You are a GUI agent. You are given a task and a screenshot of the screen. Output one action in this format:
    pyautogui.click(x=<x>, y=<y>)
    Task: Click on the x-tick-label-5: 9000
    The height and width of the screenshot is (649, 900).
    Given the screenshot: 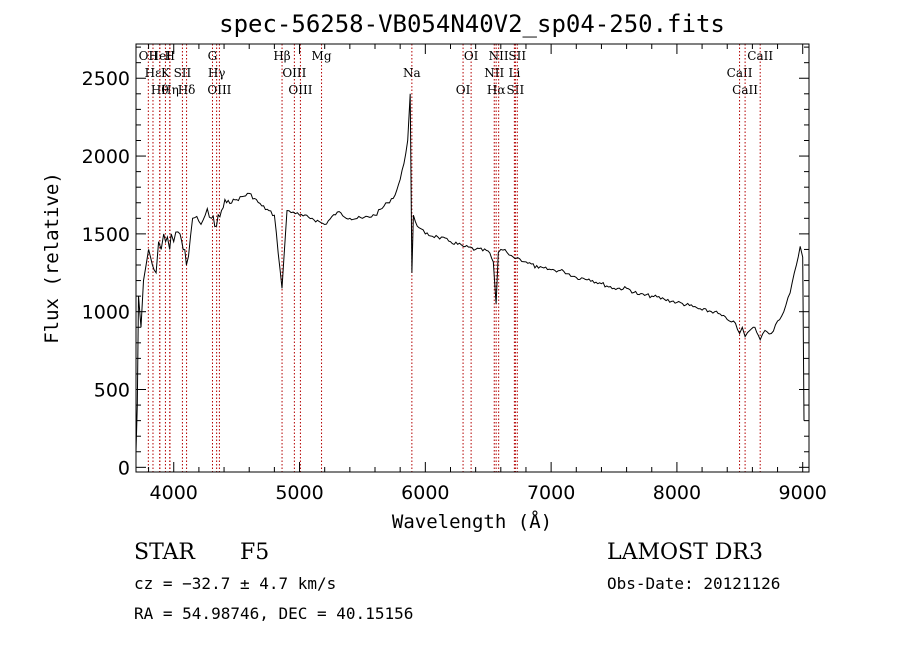 What is the action you would take?
    pyautogui.click(x=803, y=493)
    